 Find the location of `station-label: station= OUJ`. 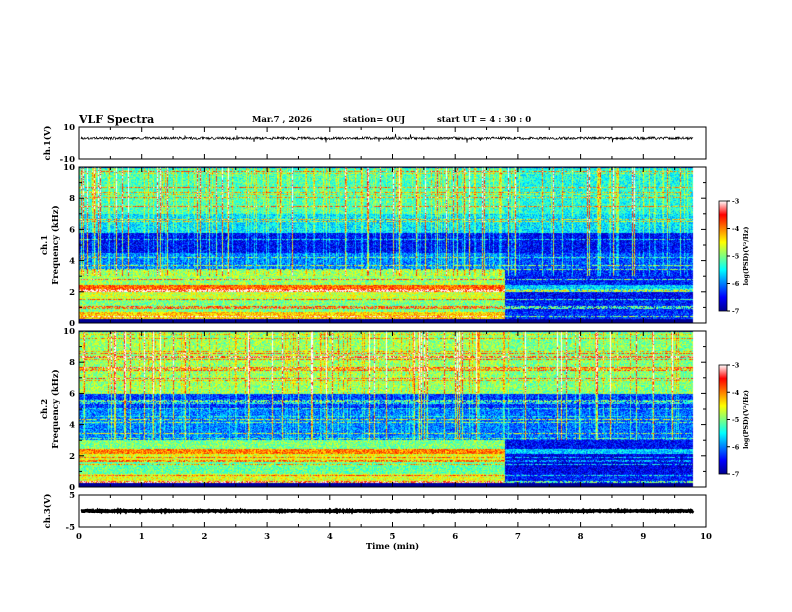

station-label: station= OUJ is located at coordinates (374, 120).